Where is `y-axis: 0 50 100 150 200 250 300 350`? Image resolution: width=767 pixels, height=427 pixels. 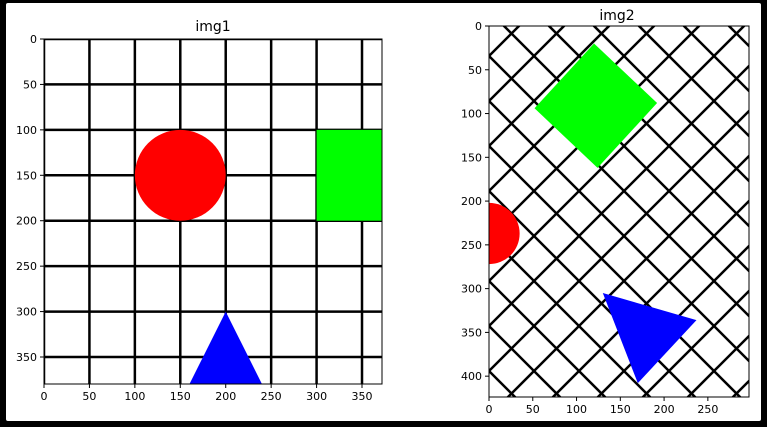 y-axis: 0 50 100 150 200 250 300 350 is located at coordinates (30, 198).